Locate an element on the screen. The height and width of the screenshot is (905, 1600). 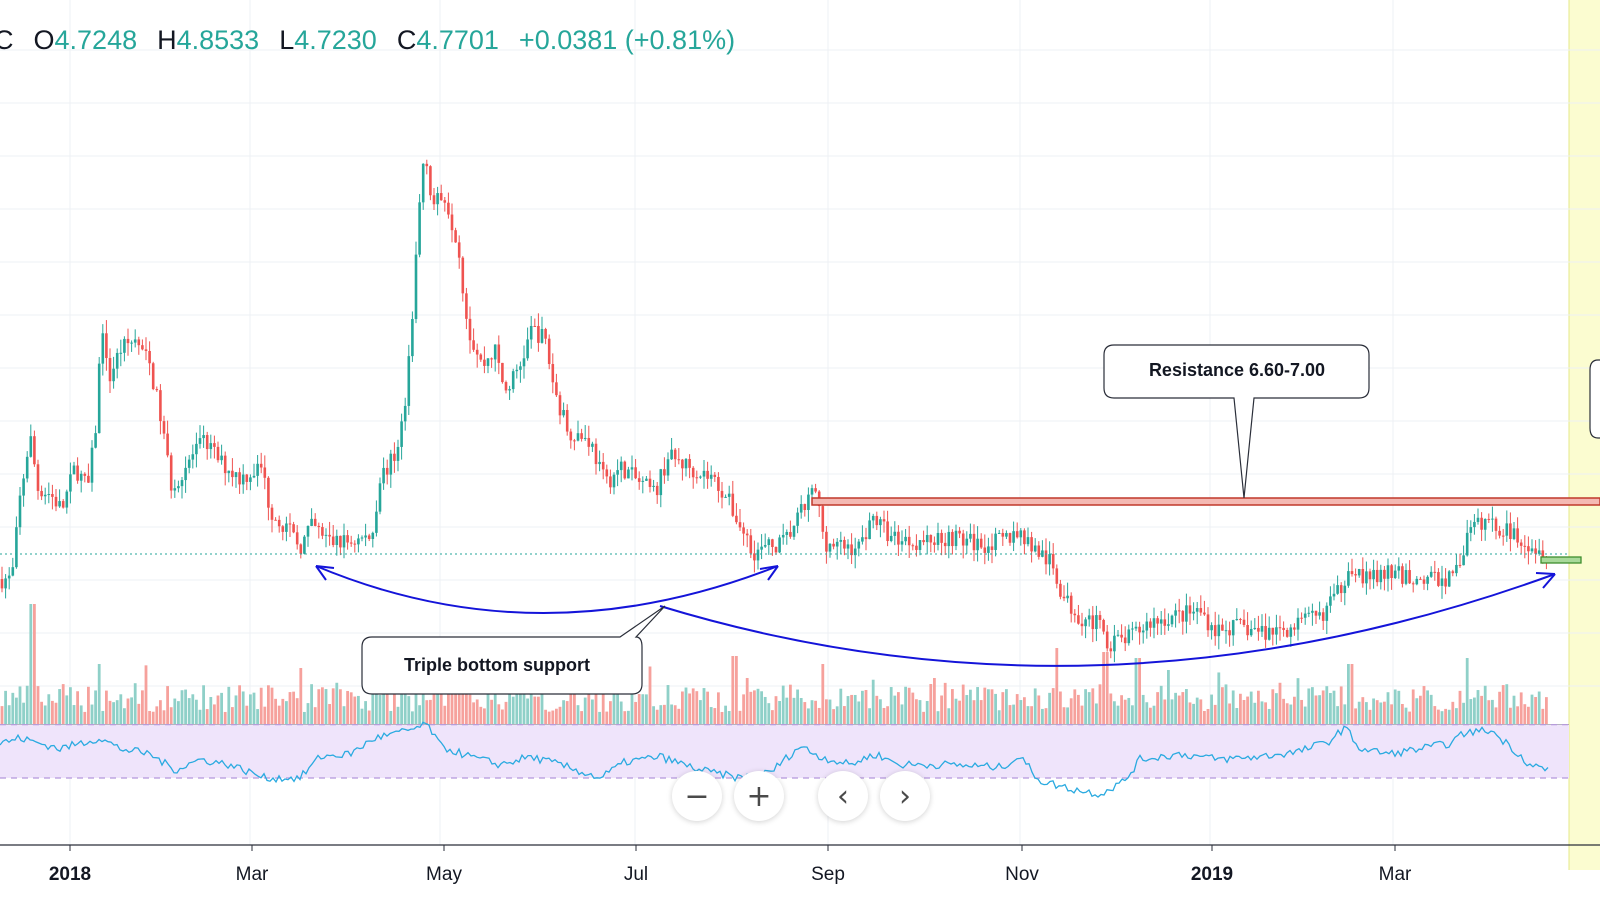
scroll-left-button: ‹ is located at coordinates (843, 796).